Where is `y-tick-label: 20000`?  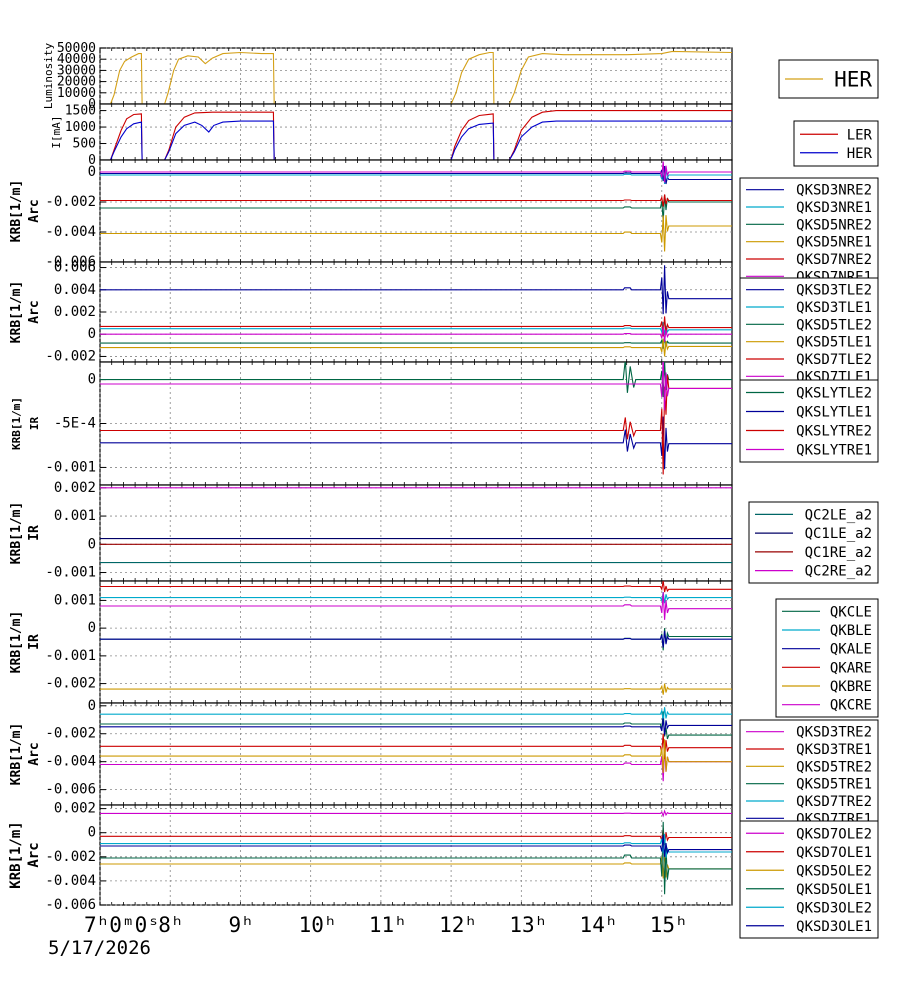 y-tick-label: 20000 is located at coordinates (76, 82).